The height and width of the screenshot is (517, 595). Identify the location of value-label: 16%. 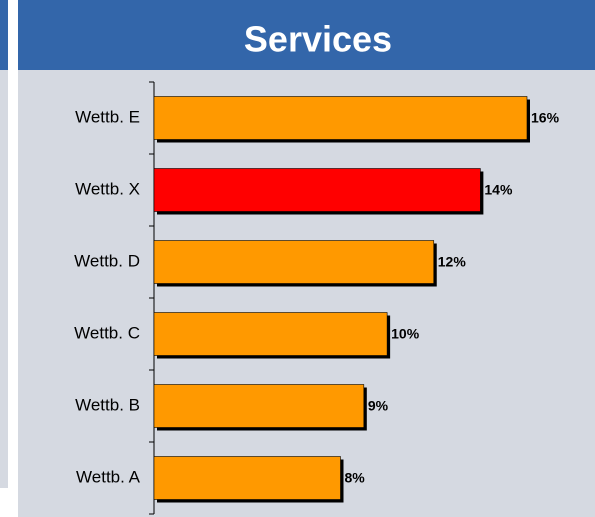
(545, 118).